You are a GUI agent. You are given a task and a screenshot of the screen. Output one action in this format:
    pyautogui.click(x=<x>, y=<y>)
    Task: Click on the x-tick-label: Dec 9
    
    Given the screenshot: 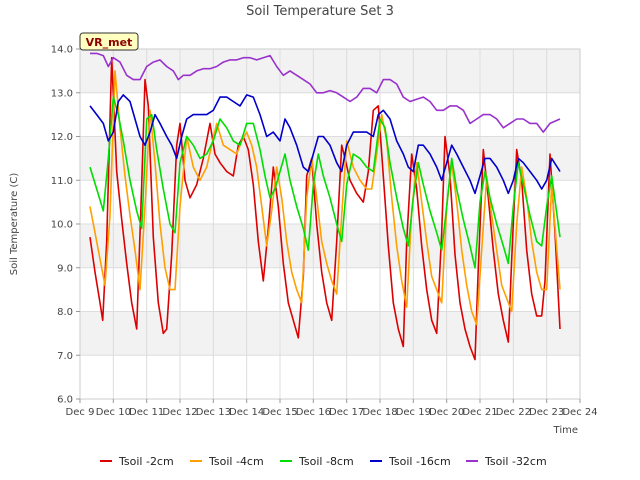 What is the action you would take?
    pyautogui.click(x=80, y=412)
    